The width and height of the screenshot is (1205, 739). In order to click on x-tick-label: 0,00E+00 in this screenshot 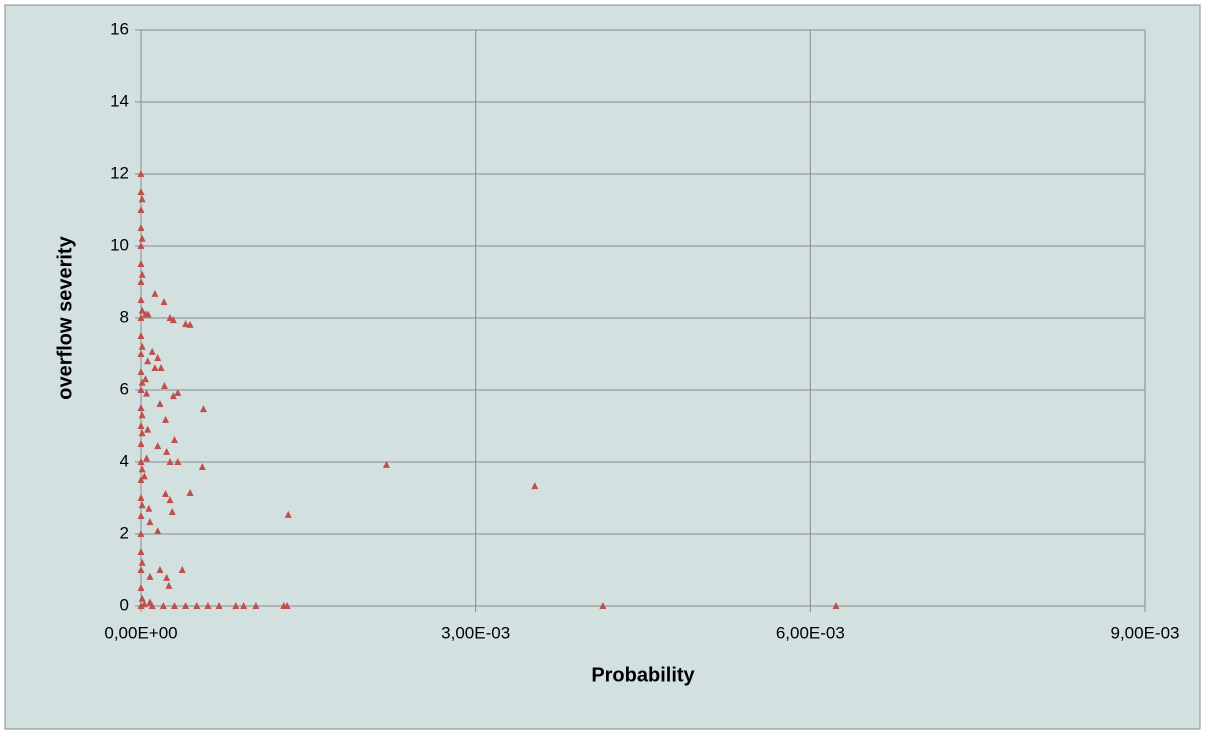, I will do `click(140, 632)`.